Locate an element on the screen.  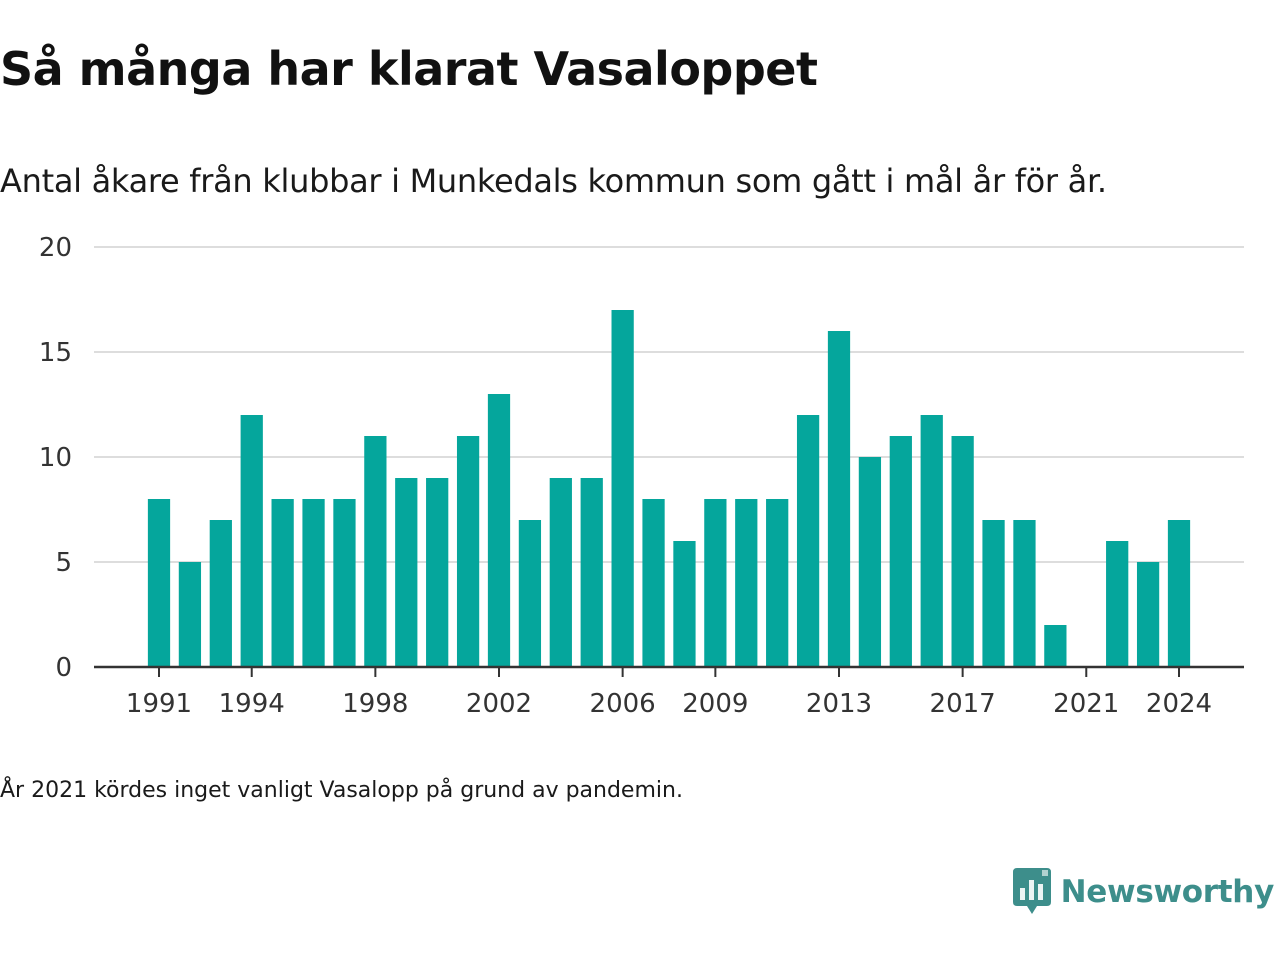
y-tick-label: 15 is located at coordinates (55, 353).